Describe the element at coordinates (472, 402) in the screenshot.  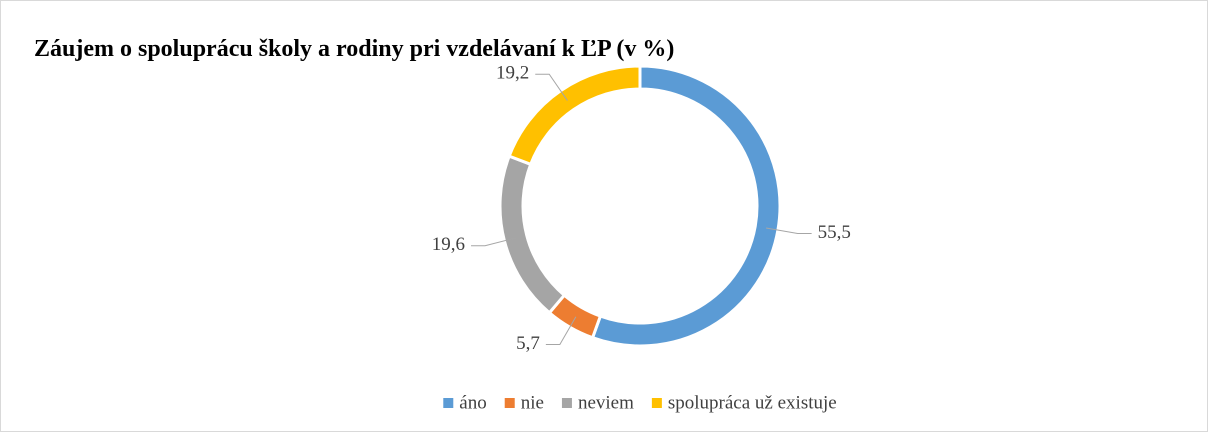
I see `legend-label: áno` at that location.